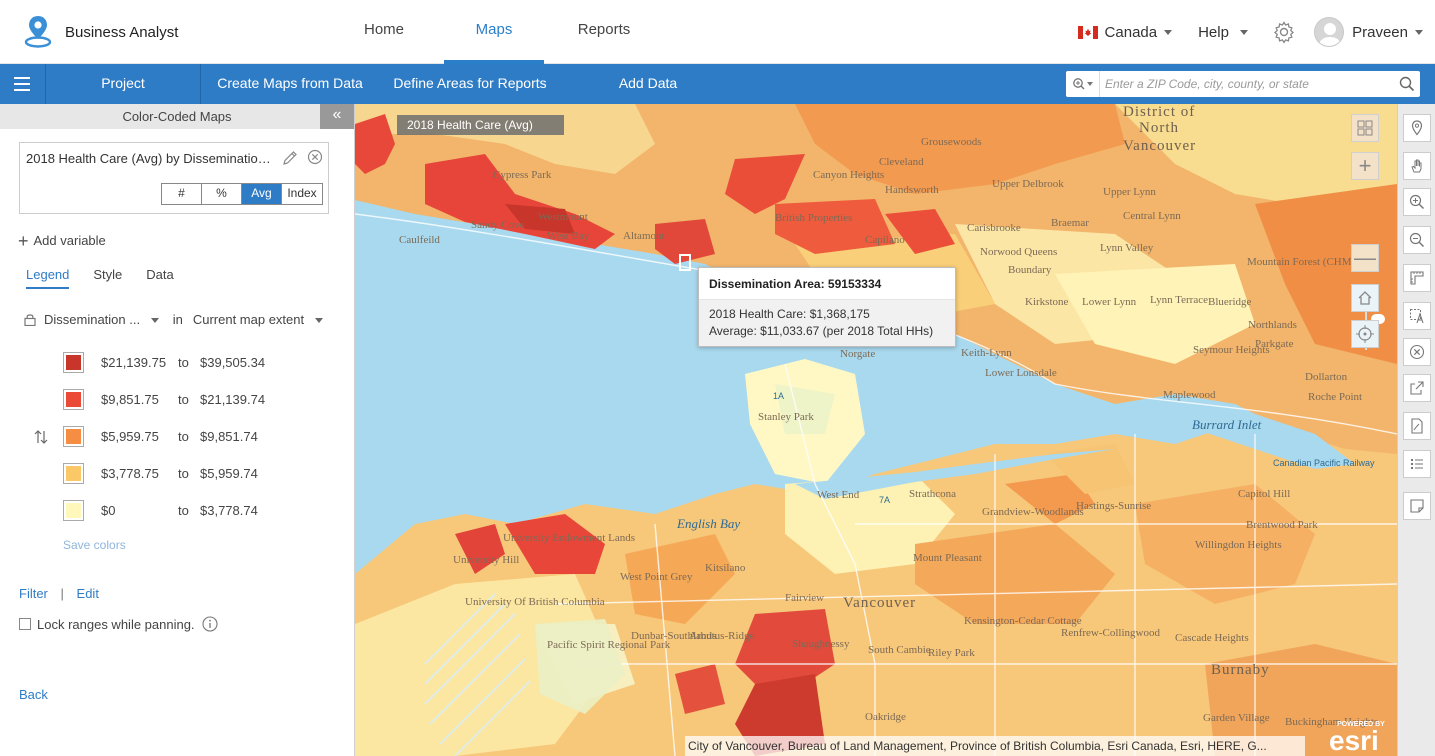  I want to click on search-button, so click(1407, 84).